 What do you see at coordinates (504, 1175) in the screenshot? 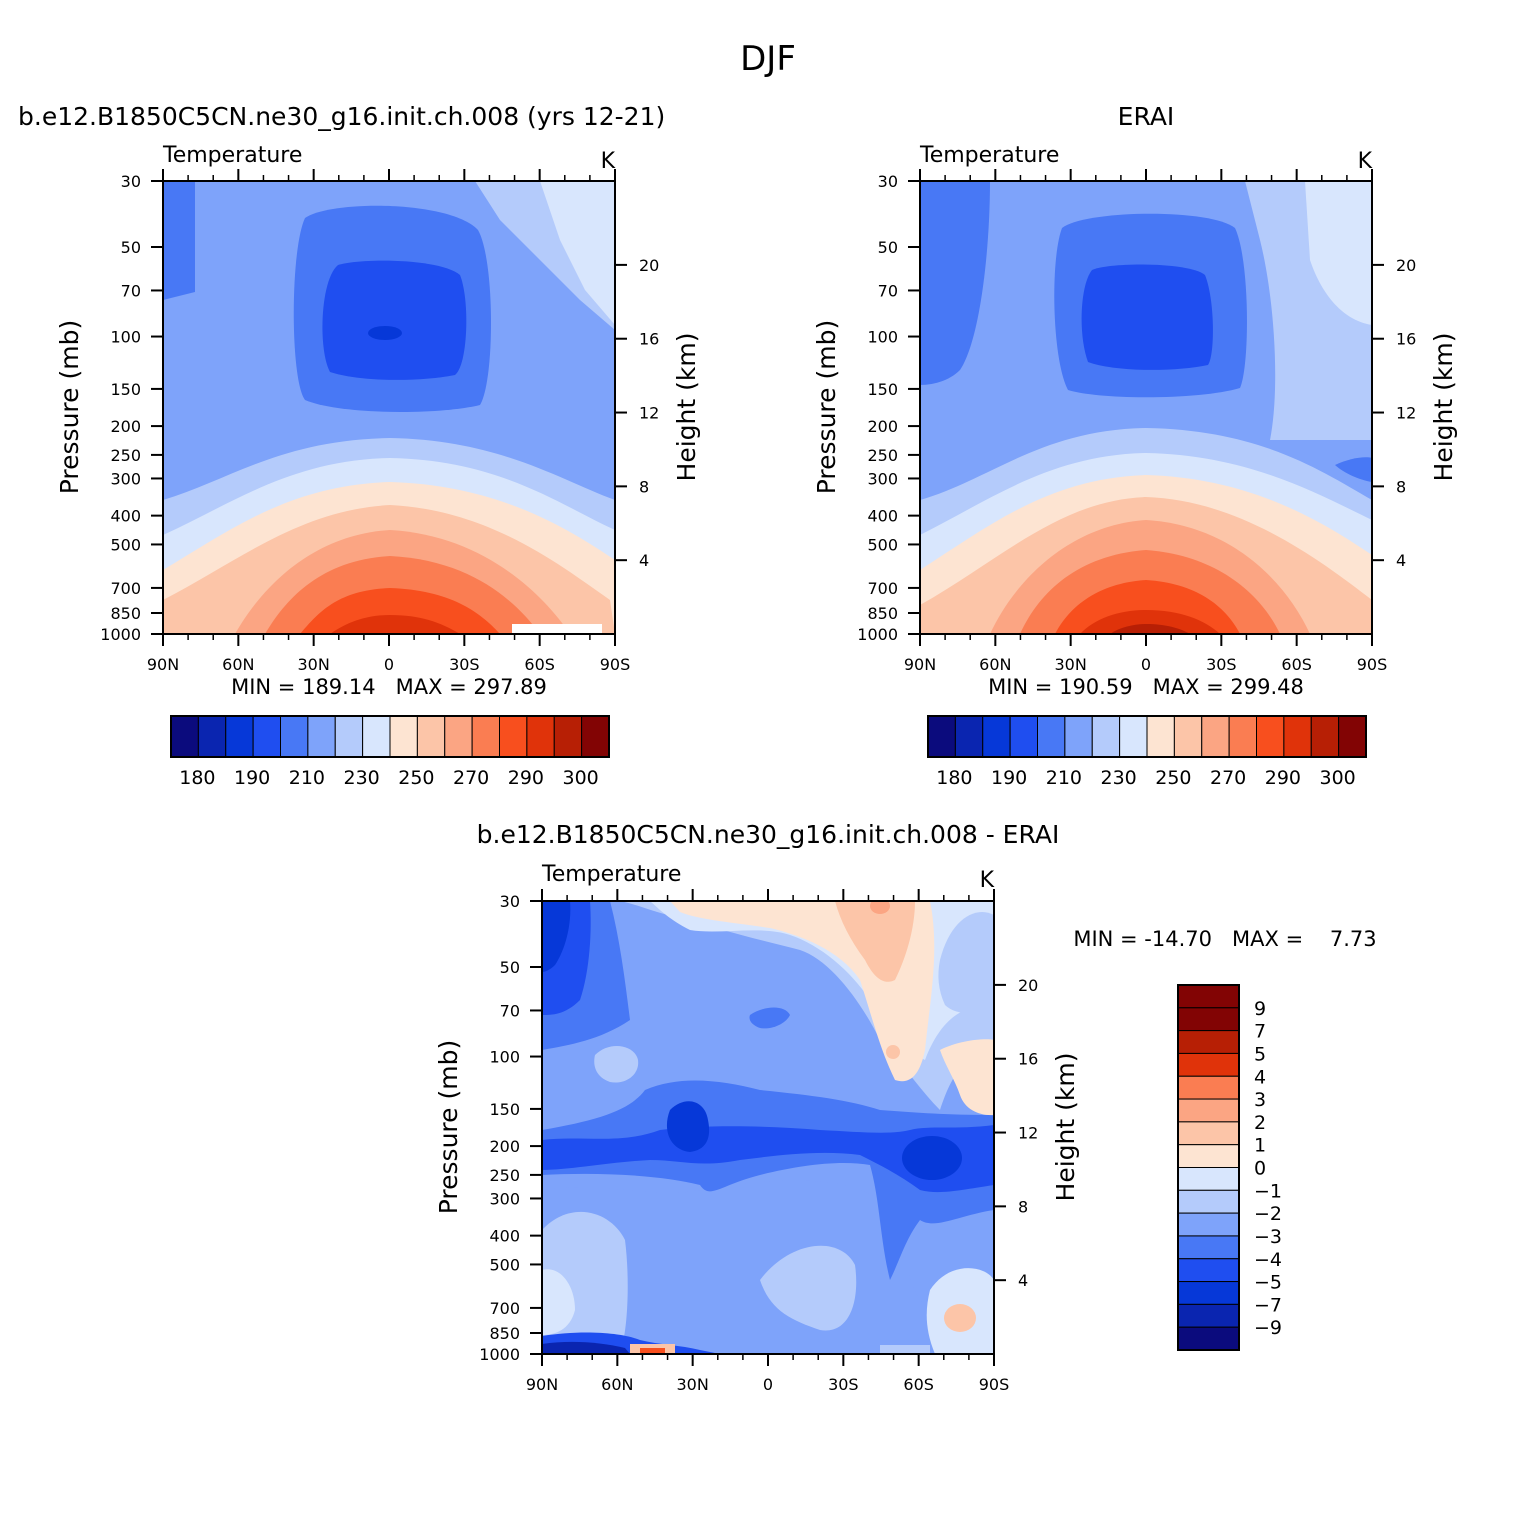
I see `y-tick-label: 250` at bounding box center [504, 1175].